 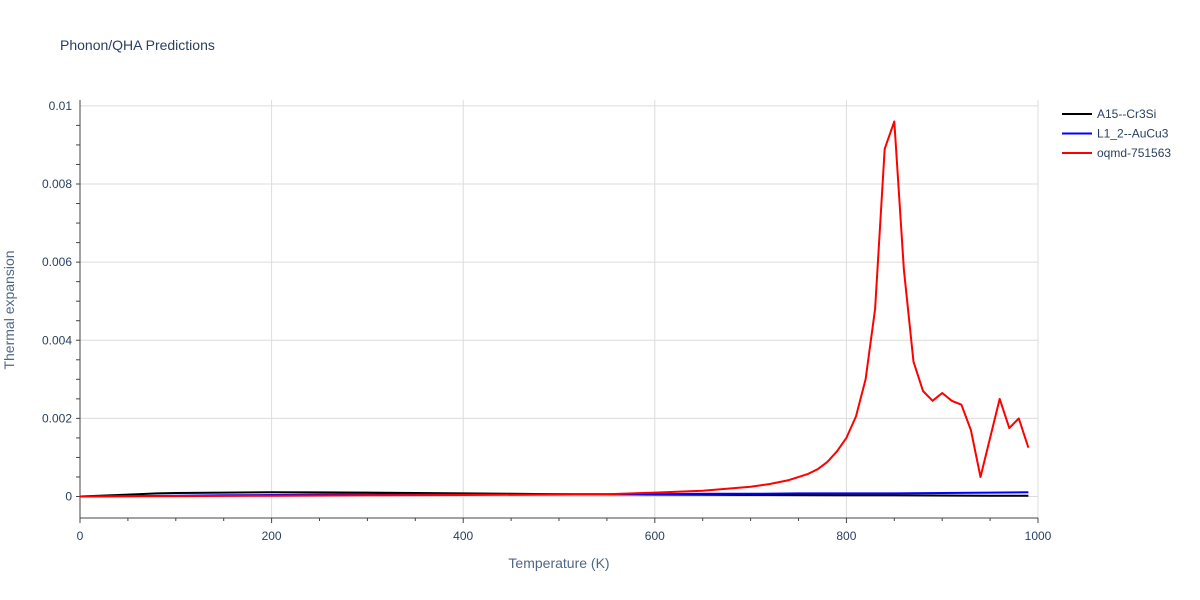 I want to click on y-tick-label: 0.006, so click(x=57, y=262).